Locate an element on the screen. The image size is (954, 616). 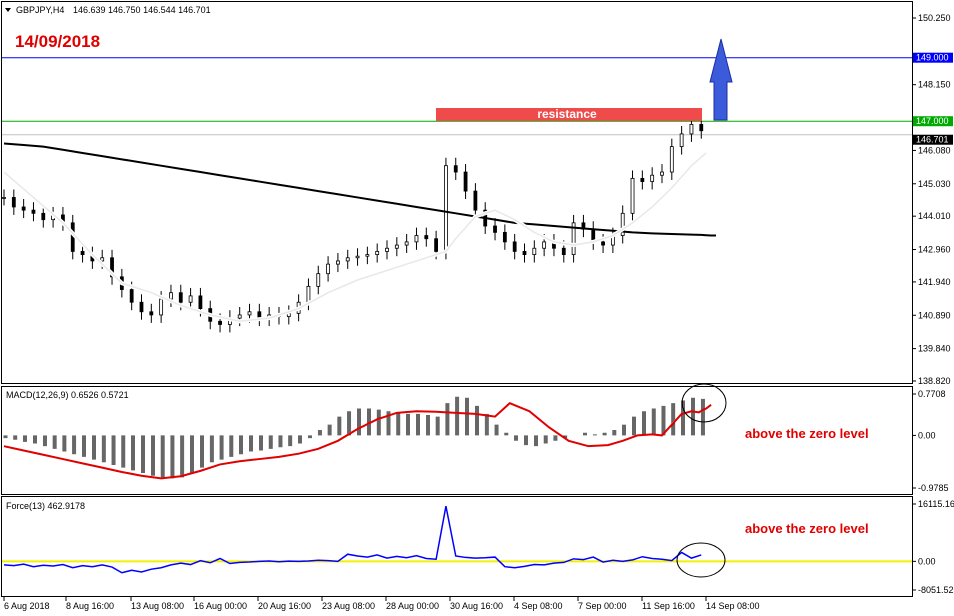
time-tick-label: 13 Aug 08:00 is located at coordinates (157, 606).